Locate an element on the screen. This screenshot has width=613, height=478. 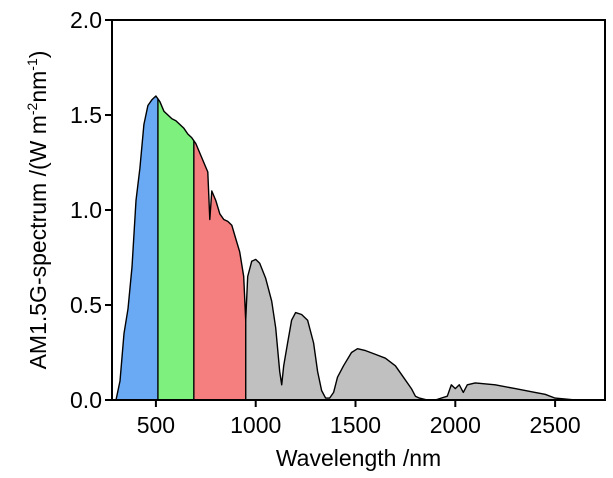
y-tick-label: 1.0 is located at coordinates (86, 210).